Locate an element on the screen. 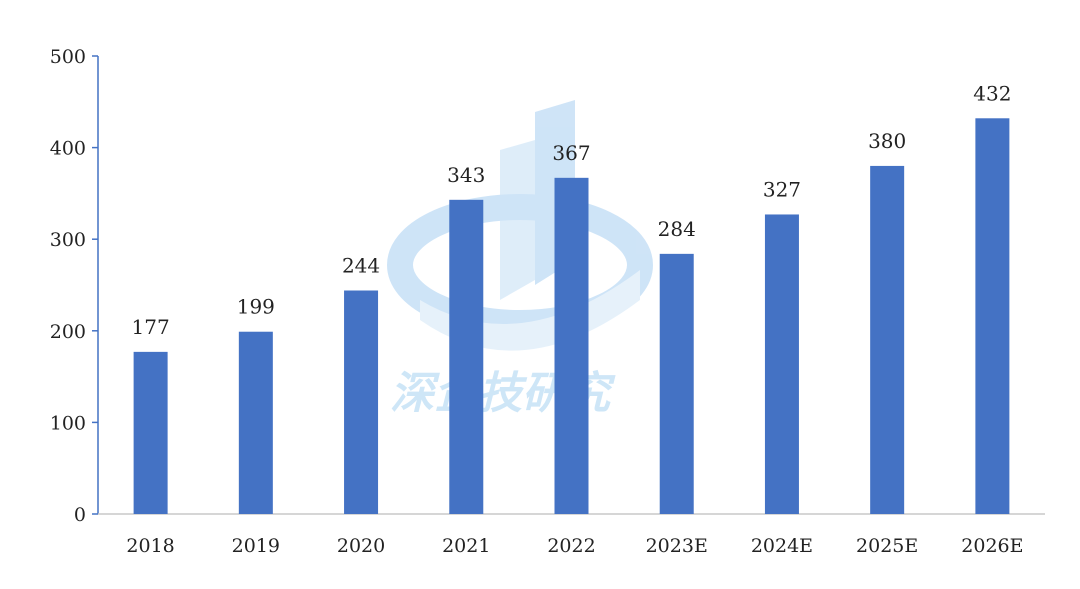  bar-2020 is located at coordinates (361, 402).